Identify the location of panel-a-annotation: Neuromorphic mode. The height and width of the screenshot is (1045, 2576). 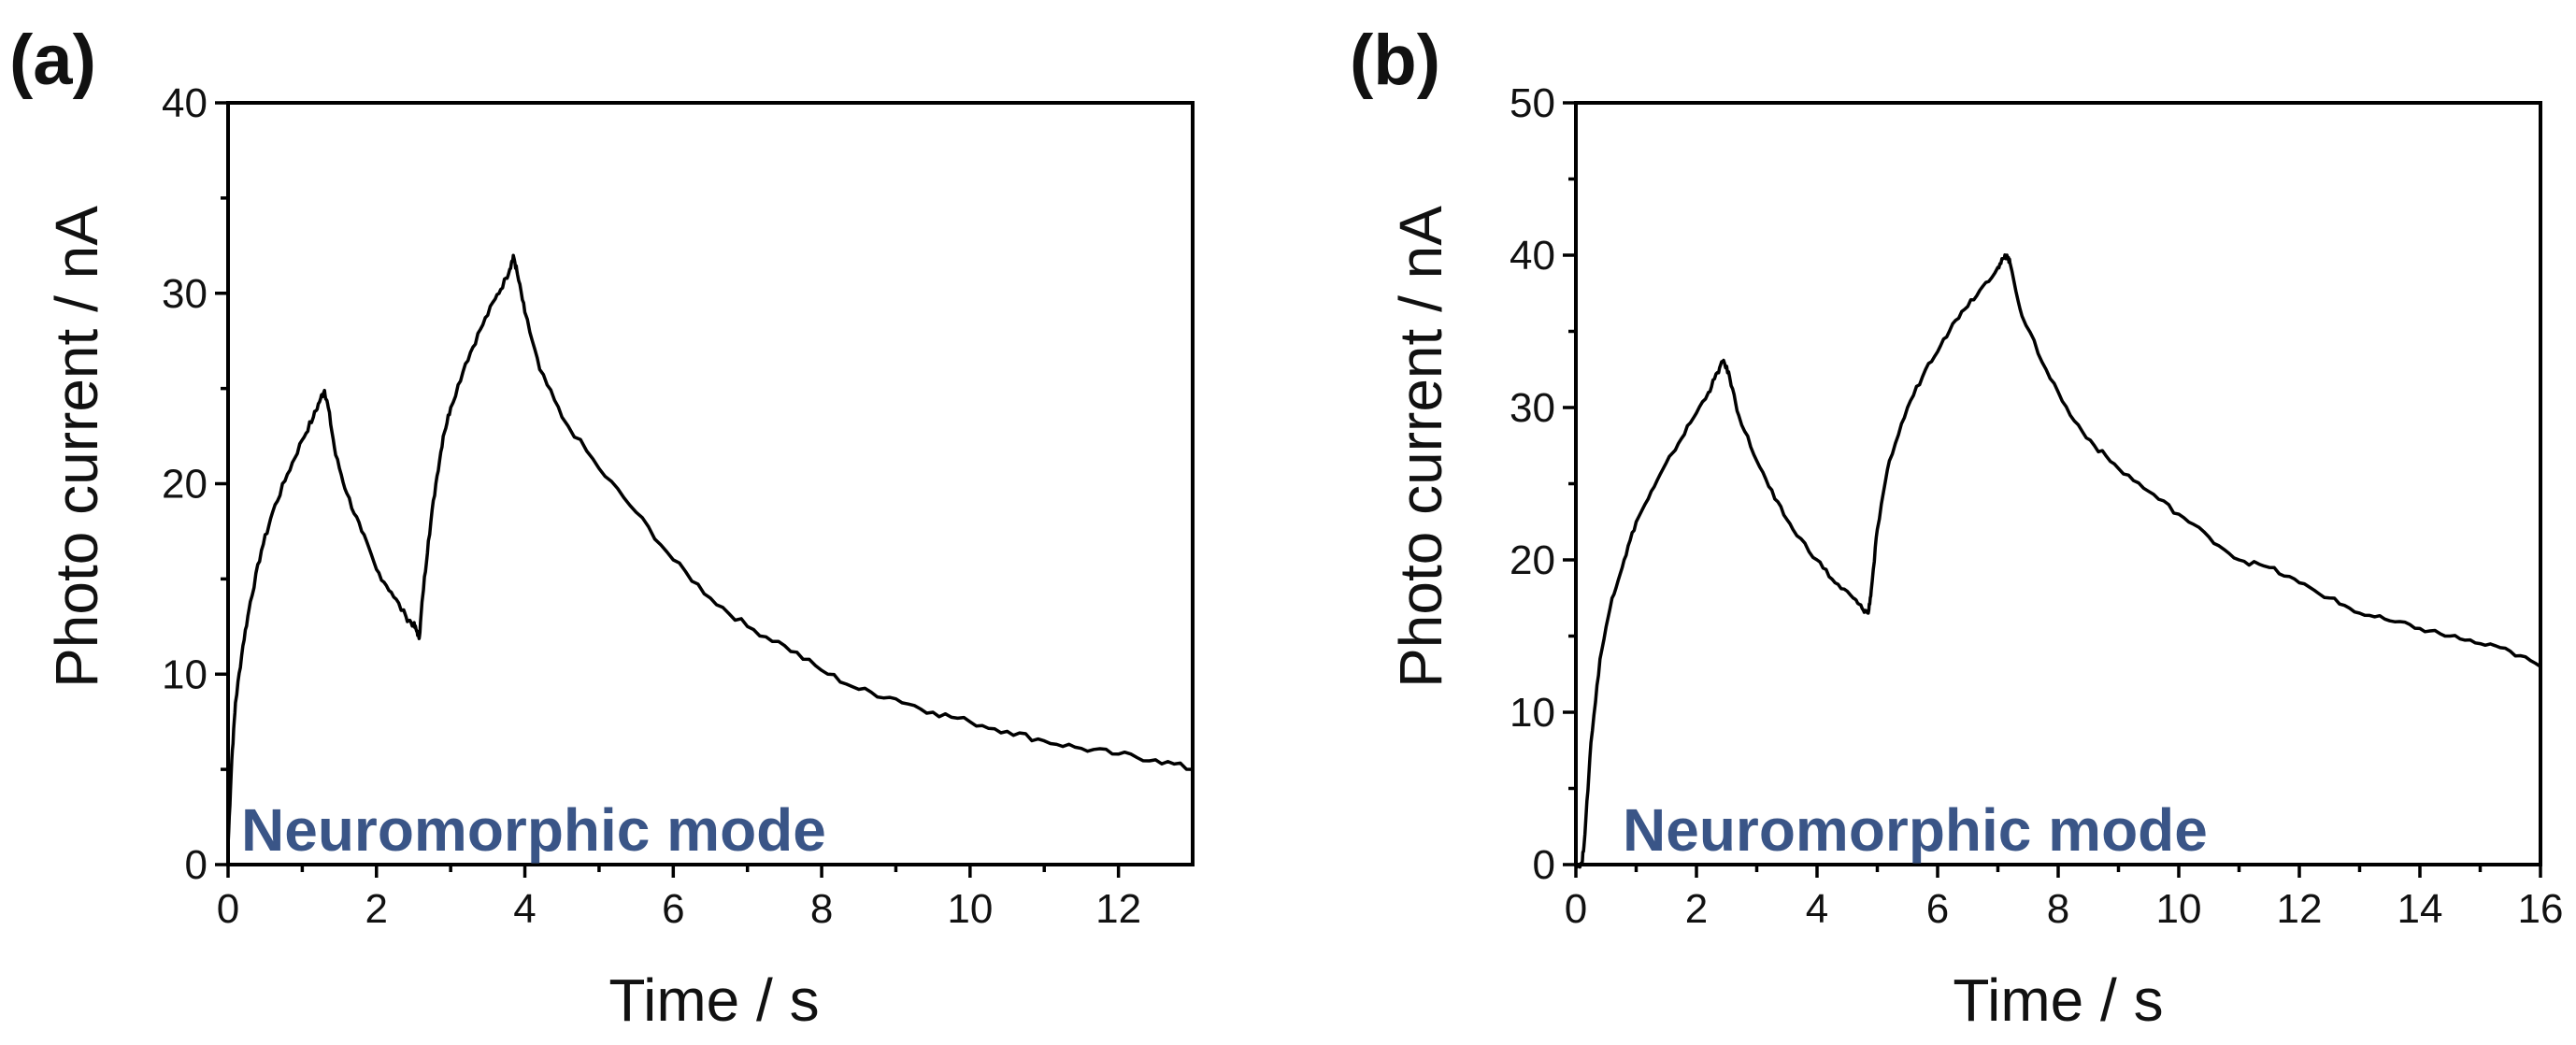
(533, 830).